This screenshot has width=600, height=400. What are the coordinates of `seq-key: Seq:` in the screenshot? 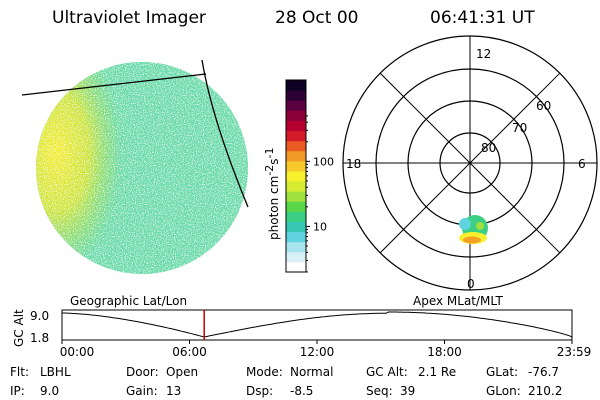 It's located at (379, 391).